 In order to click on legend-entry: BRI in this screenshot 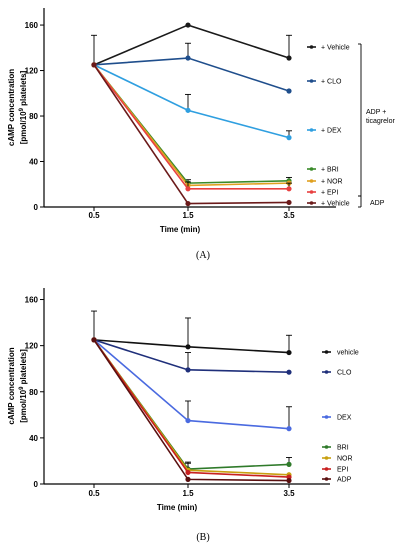, I will do `click(335, 448)`.